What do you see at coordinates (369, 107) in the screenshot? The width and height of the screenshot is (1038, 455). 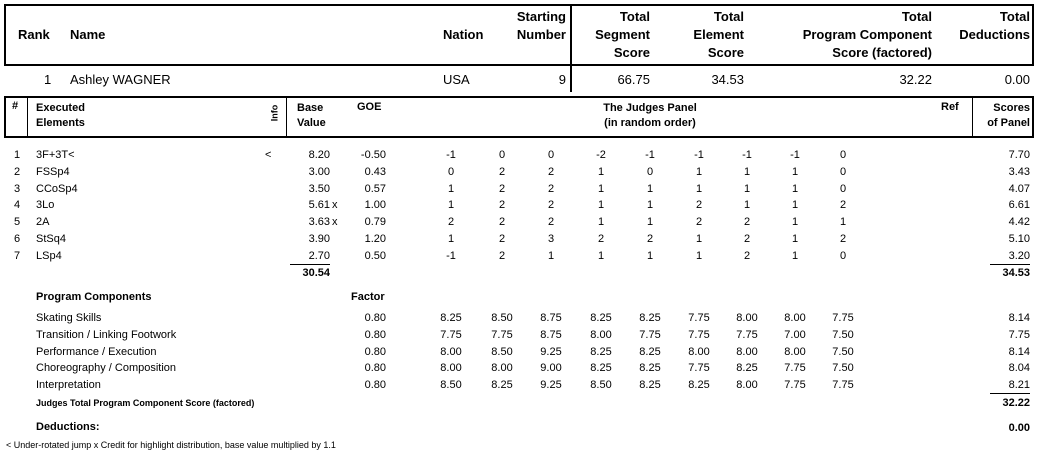 I see `goe-header: GOE` at bounding box center [369, 107].